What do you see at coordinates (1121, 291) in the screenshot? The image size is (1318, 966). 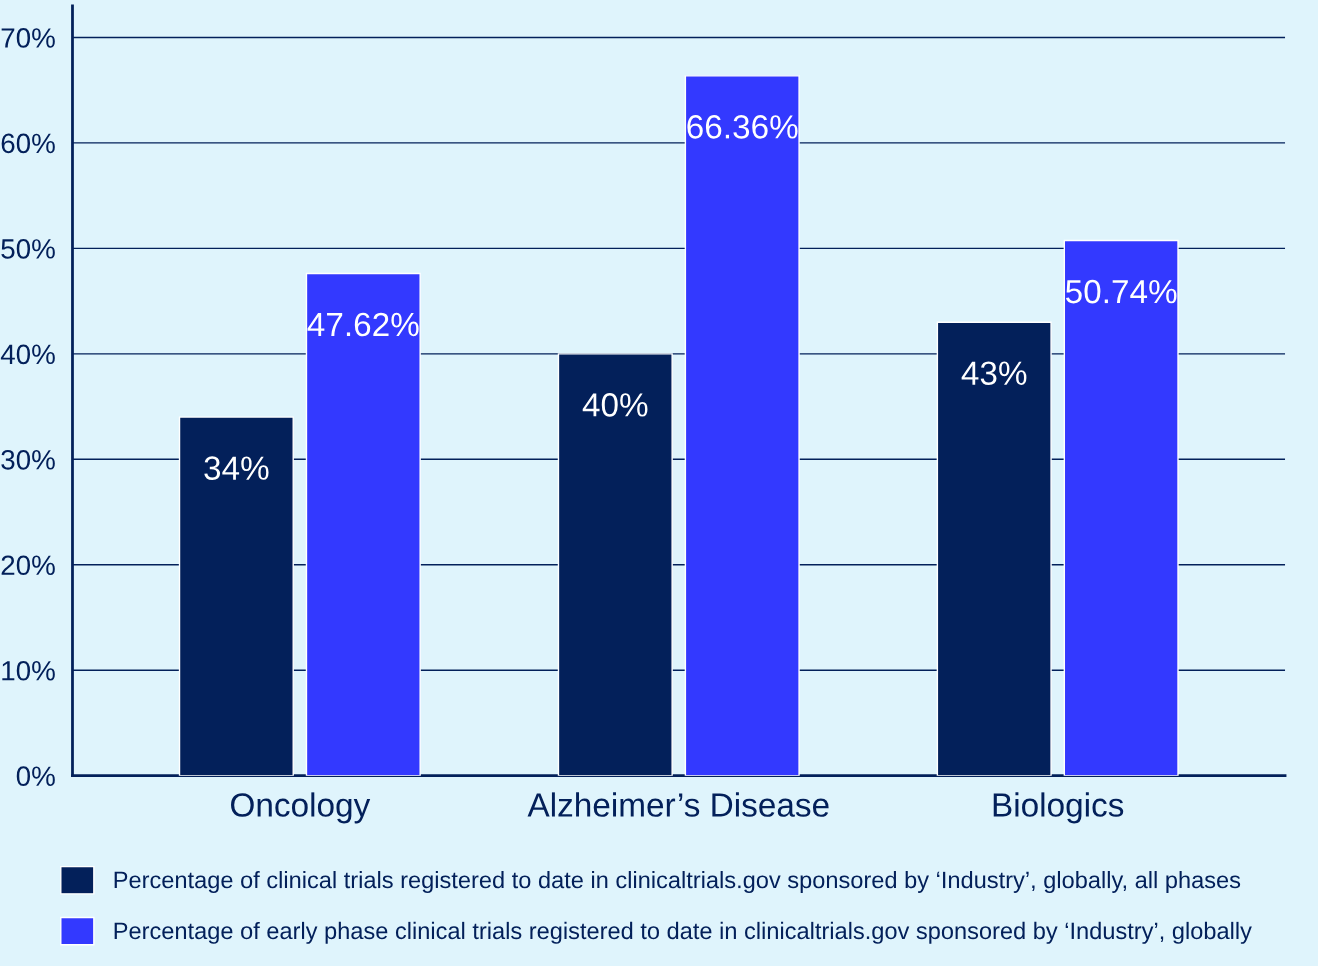 I see `data-label: 50.74%` at bounding box center [1121, 291].